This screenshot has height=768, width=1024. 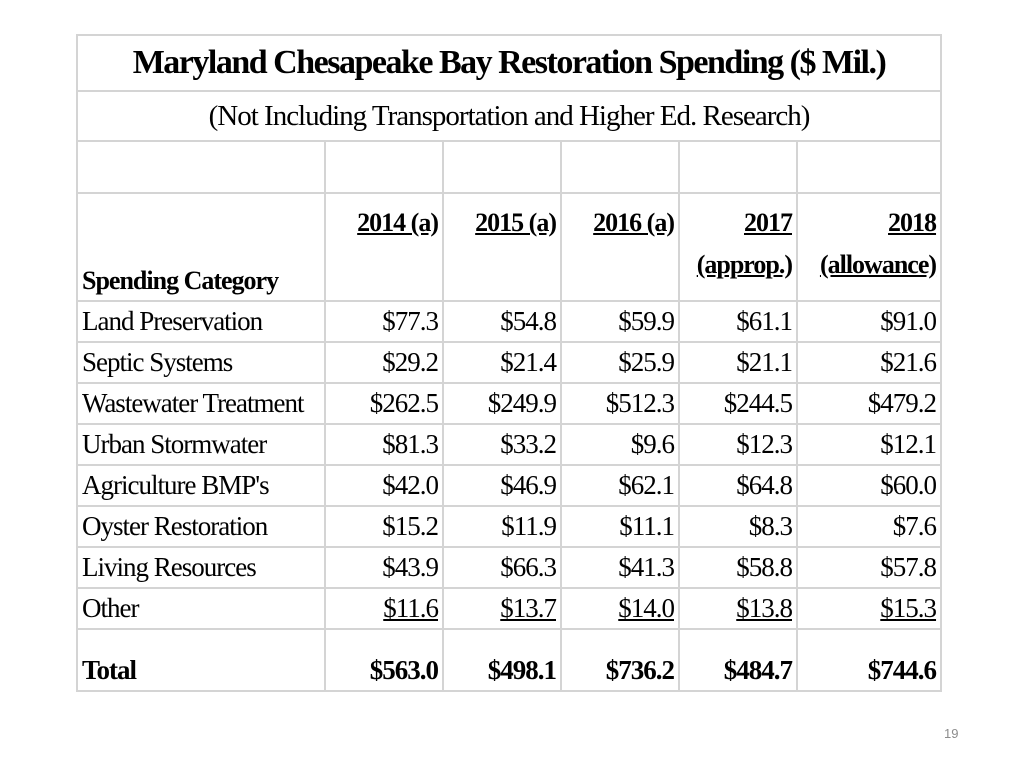 I want to click on page-number: 19, so click(x=951, y=733).